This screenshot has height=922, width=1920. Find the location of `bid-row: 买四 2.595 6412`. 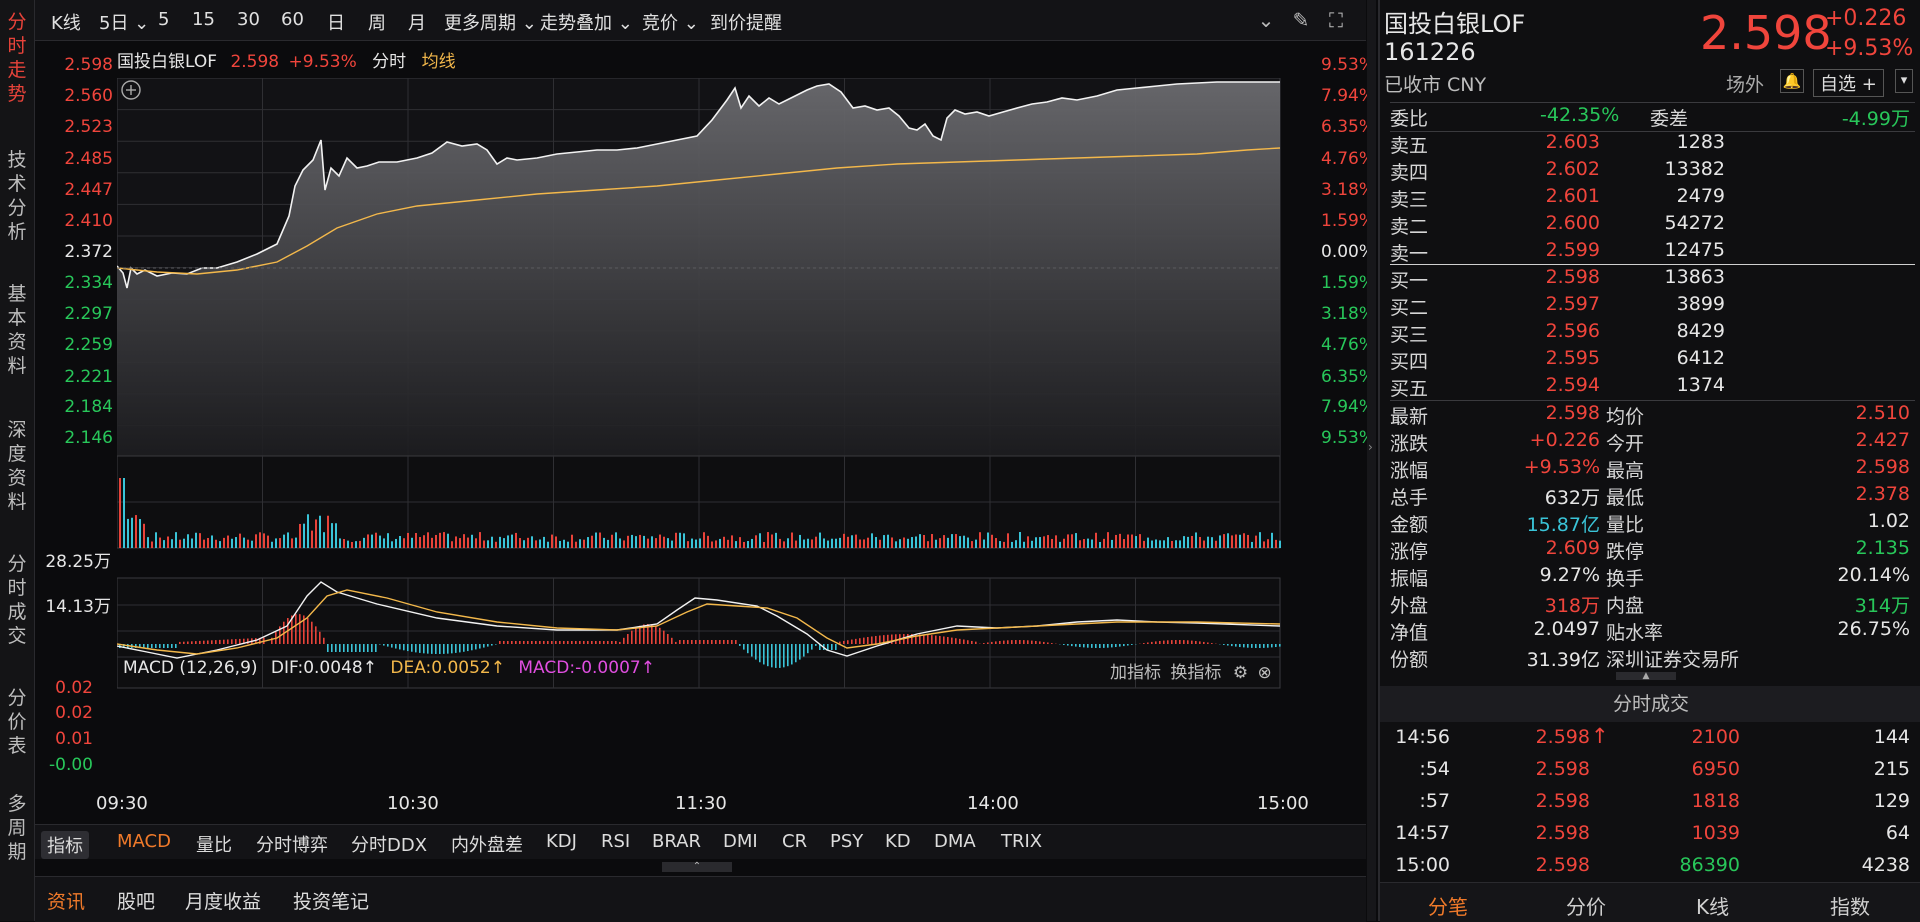

bid-row: 买四 2.595 6412 is located at coordinates (1650, 360).